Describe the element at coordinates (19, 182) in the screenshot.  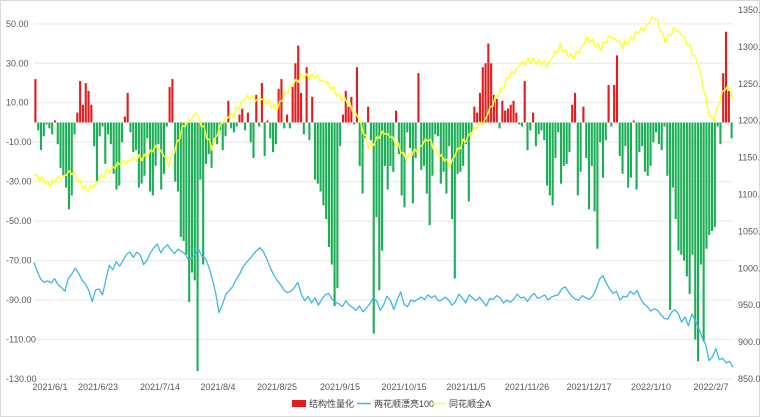
I see `left-tick-label: -30.00` at that location.